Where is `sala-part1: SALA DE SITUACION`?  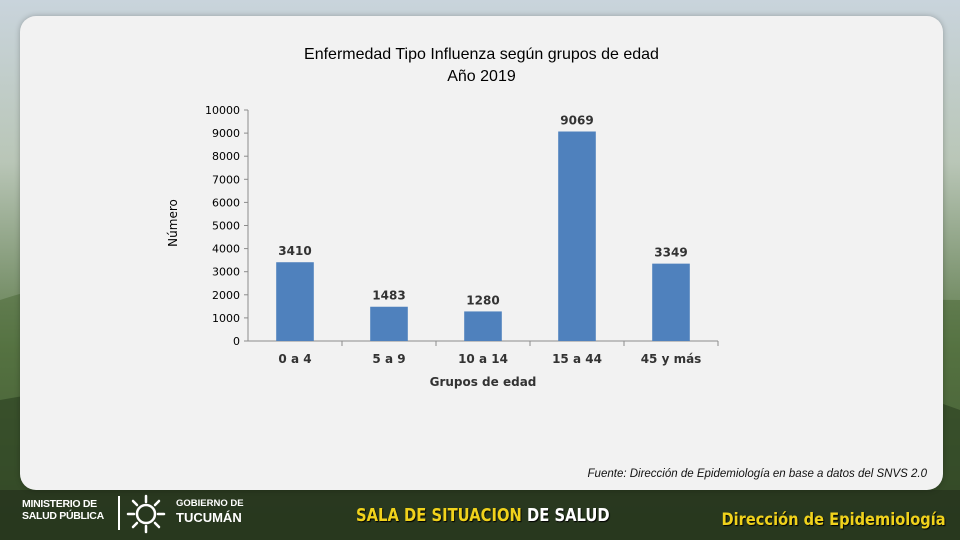
sala-part1: SALA DE SITUACION is located at coordinates (439, 515).